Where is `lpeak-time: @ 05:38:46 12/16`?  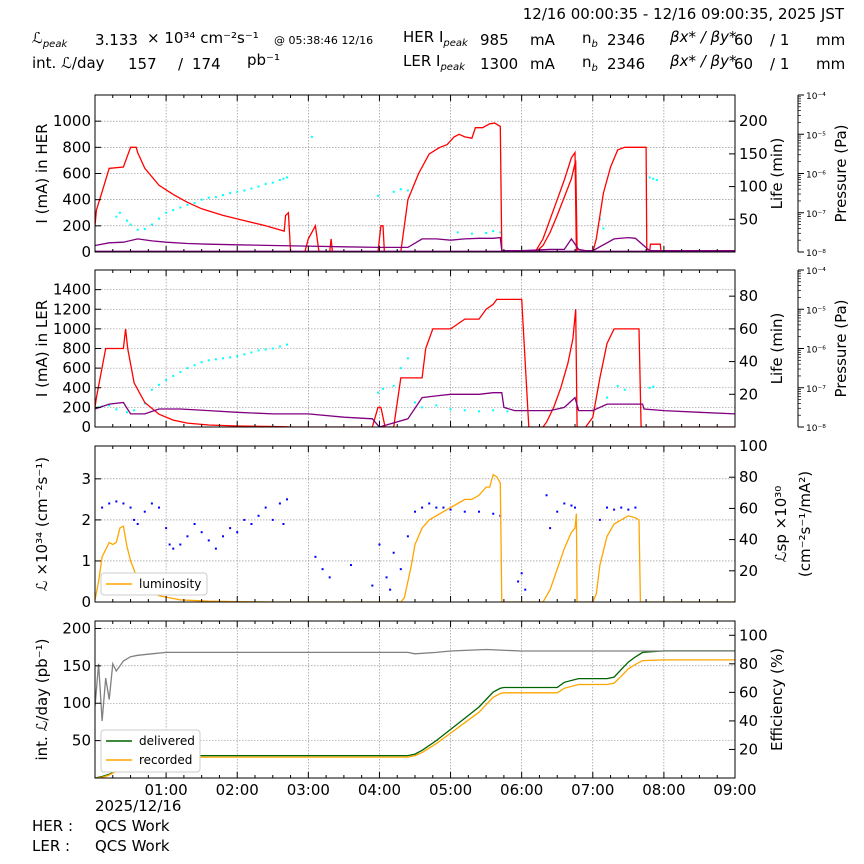
lpeak-time: @ 05:38:46 12/16 is located at coordinates (324, 40).